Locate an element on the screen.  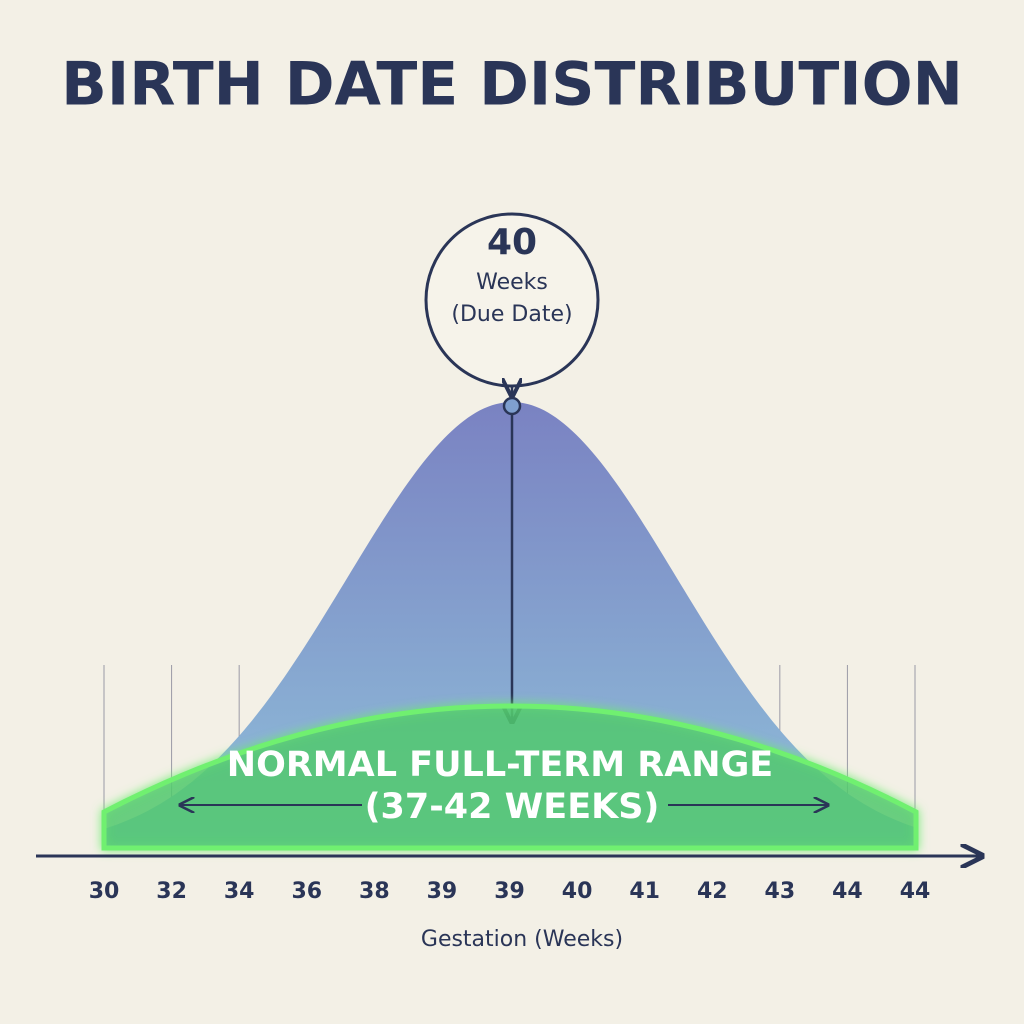
peak-dot is located at coordinates (512, 406).